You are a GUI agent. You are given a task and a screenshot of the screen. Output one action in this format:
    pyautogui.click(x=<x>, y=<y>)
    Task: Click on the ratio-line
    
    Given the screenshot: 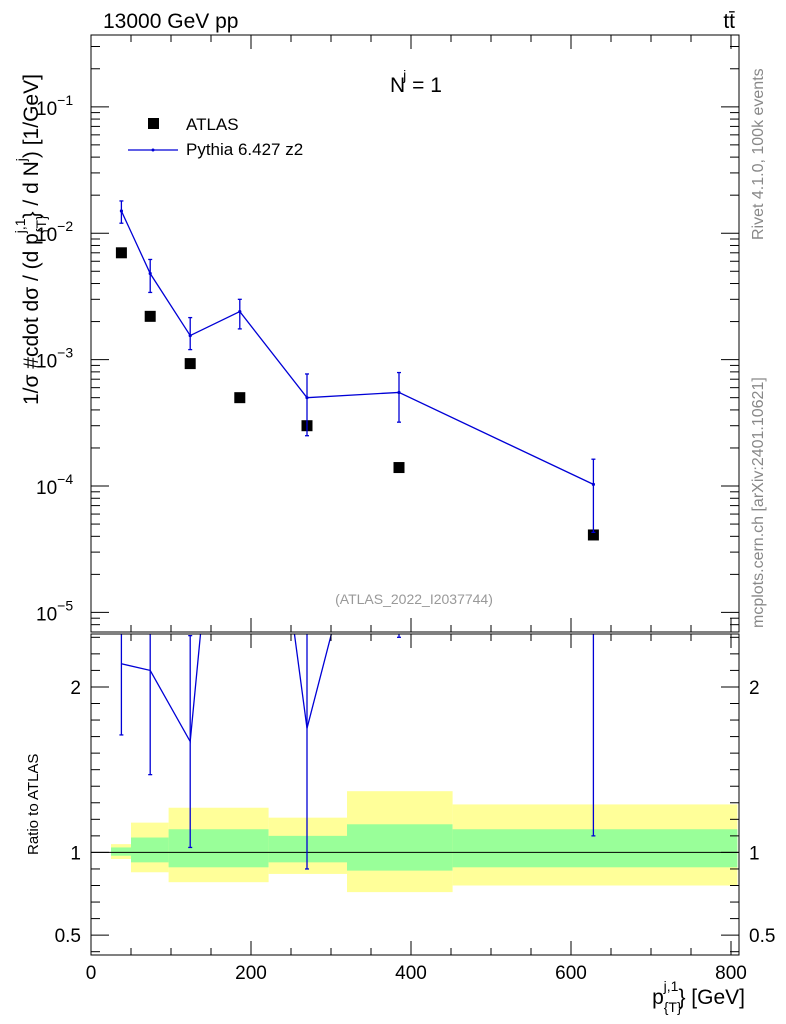 What is the action you would take?
    pyautogui.click(x=227, y=689)
    